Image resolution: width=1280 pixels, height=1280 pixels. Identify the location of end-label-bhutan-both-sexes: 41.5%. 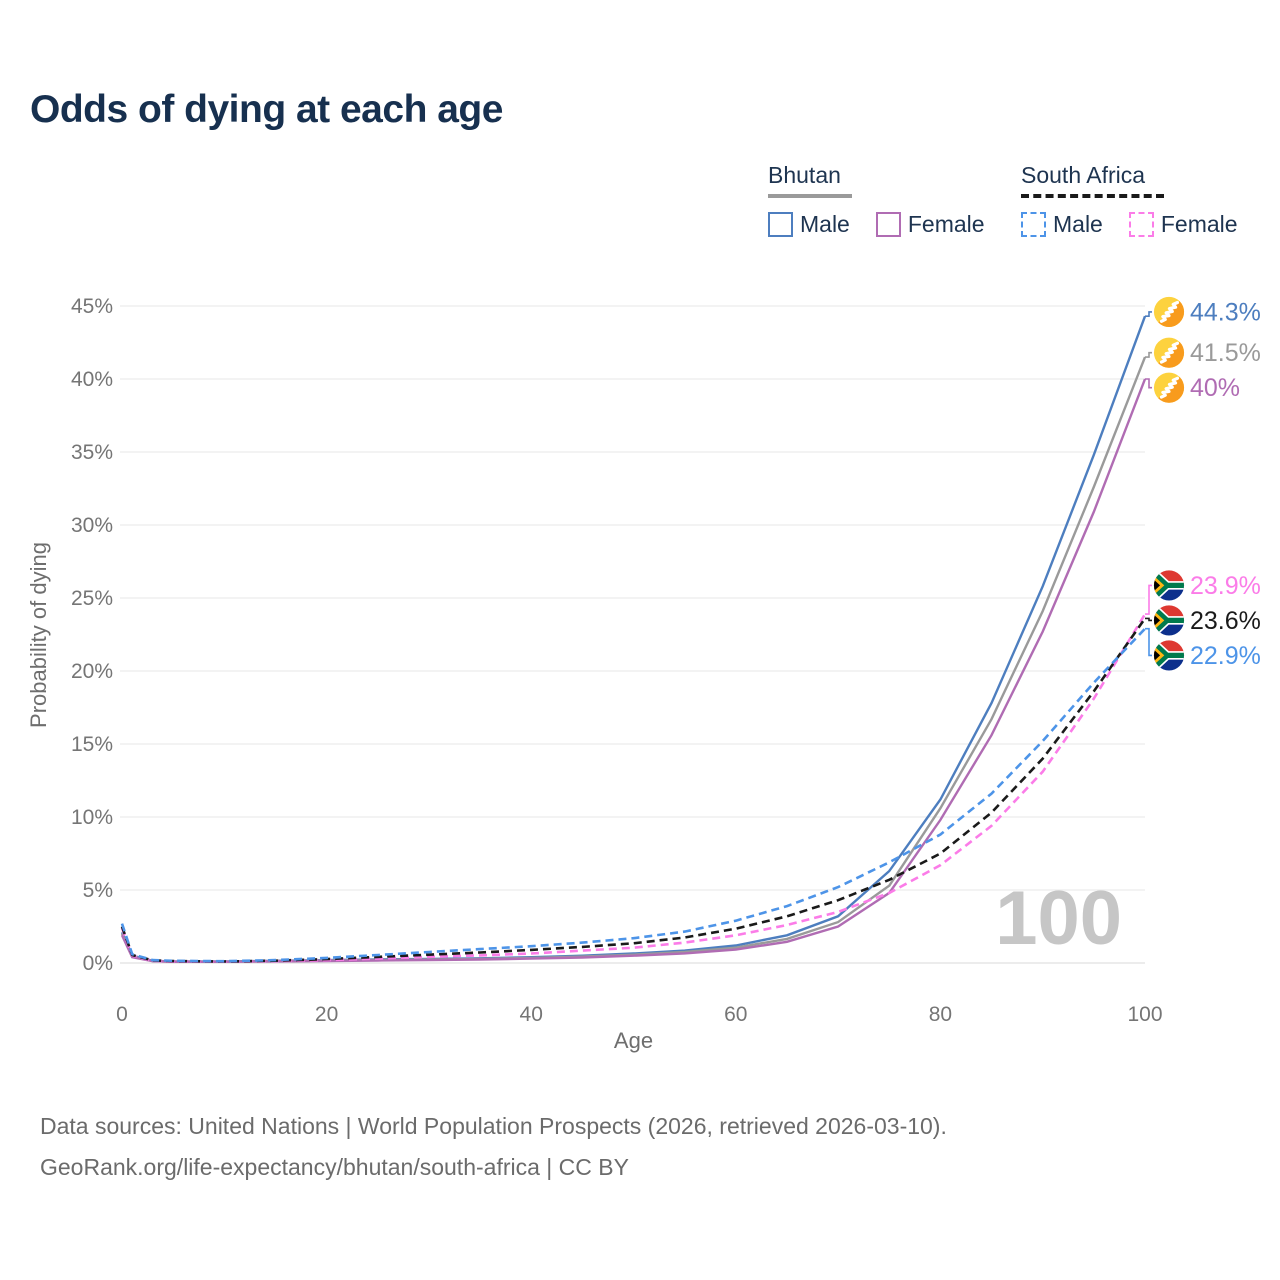
(1203, 353).